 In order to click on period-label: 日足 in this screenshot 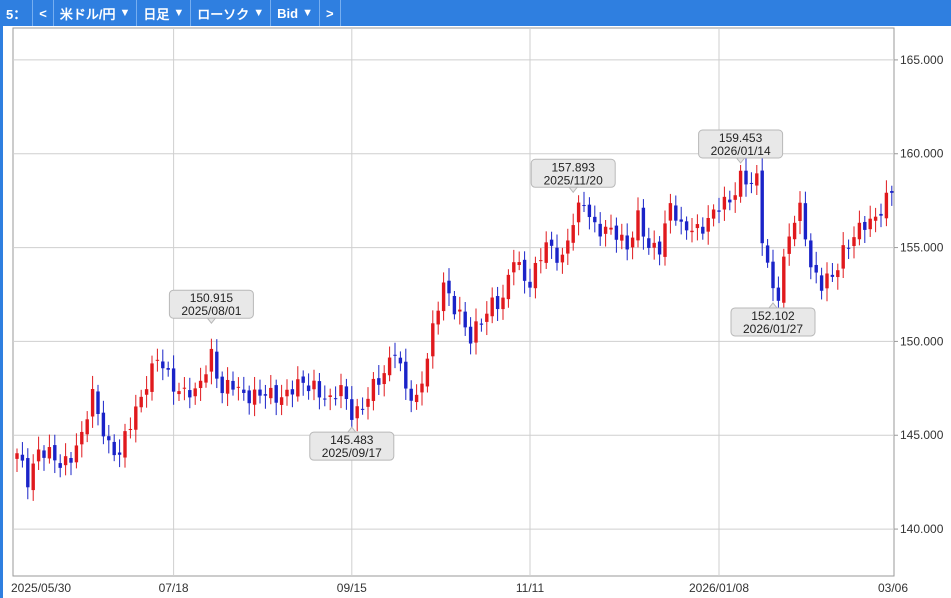, I will do `click(156, 14)`.